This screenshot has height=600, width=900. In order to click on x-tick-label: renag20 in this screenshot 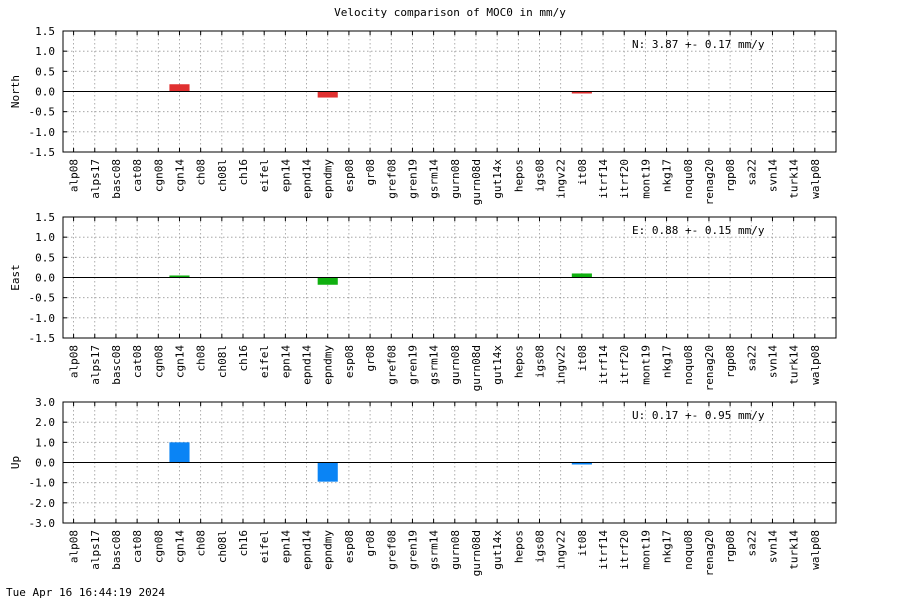, I will do `click(709, 182)`.